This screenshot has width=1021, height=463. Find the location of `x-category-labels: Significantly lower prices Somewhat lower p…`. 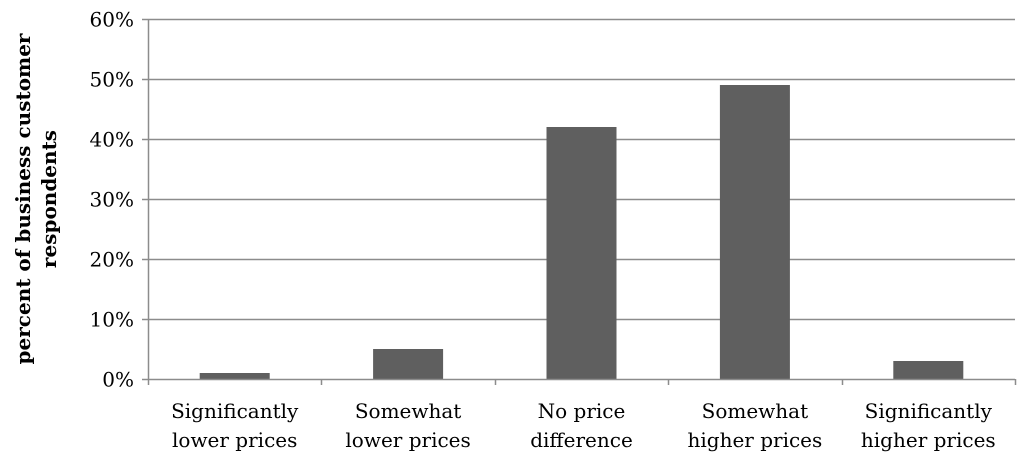

x-category-labels: Significantly lower prices Somewhat lower p… is located at coordinates (583, 425).